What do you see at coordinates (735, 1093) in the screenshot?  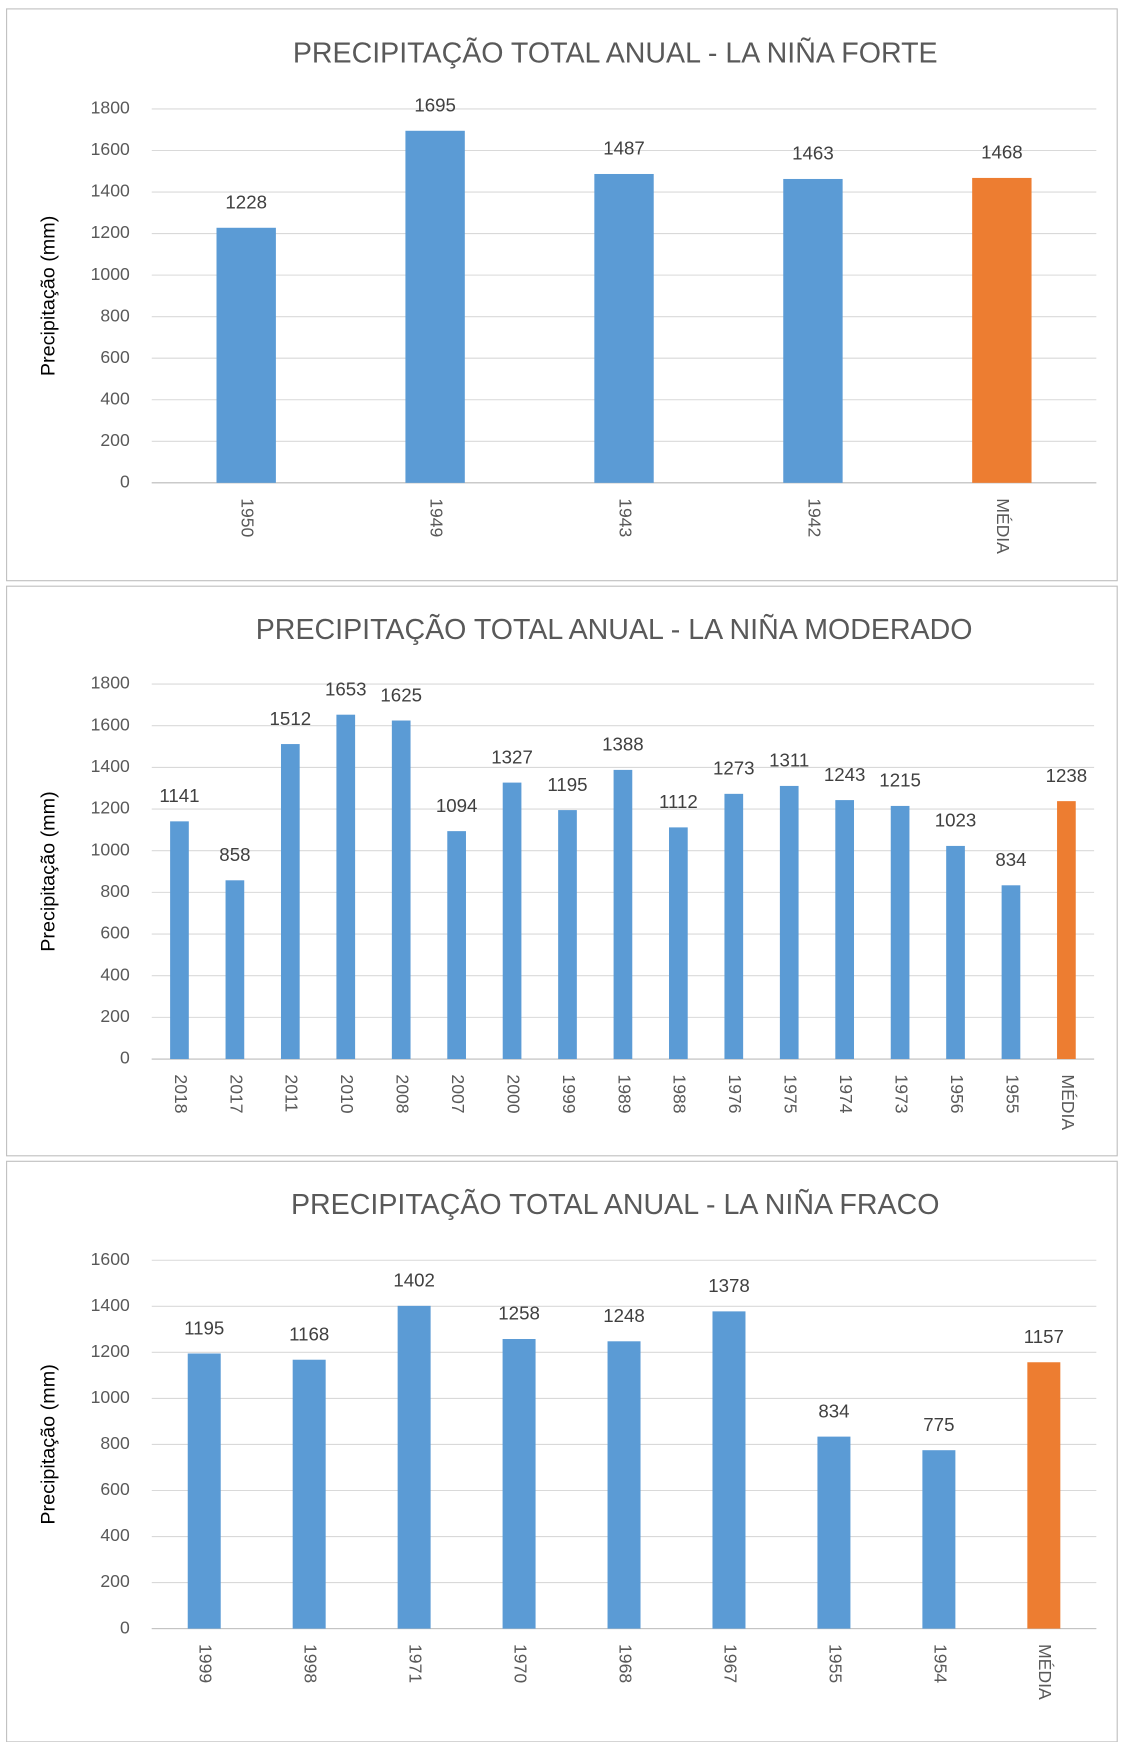 I see `x-tick-label: 1976` at bounding box center [735, 1093].